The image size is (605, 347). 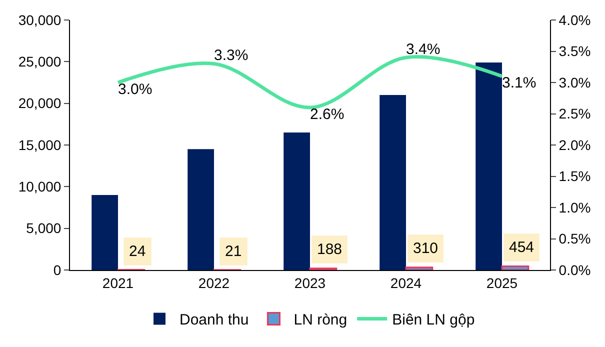 What do you see at coordinates (574, 144) in the screenshot?
I see `y2-tick-label: 2.0%` at bounding box center [574, 144].